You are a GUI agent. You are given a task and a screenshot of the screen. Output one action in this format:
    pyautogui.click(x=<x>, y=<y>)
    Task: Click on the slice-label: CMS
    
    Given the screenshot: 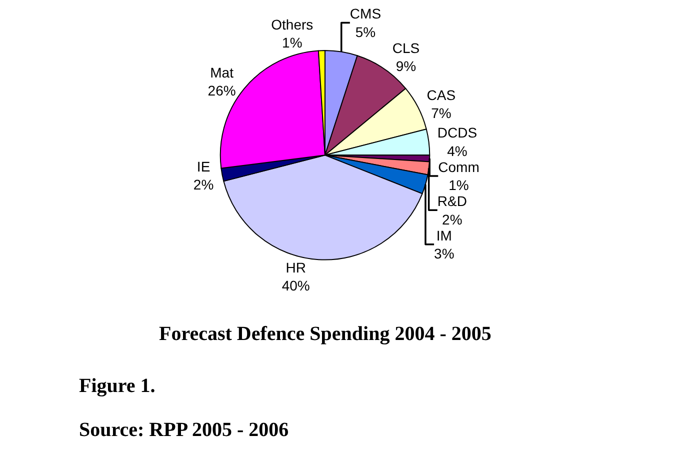 What is the action you would take?
    pyautogui.click(x=366, y=14)
    